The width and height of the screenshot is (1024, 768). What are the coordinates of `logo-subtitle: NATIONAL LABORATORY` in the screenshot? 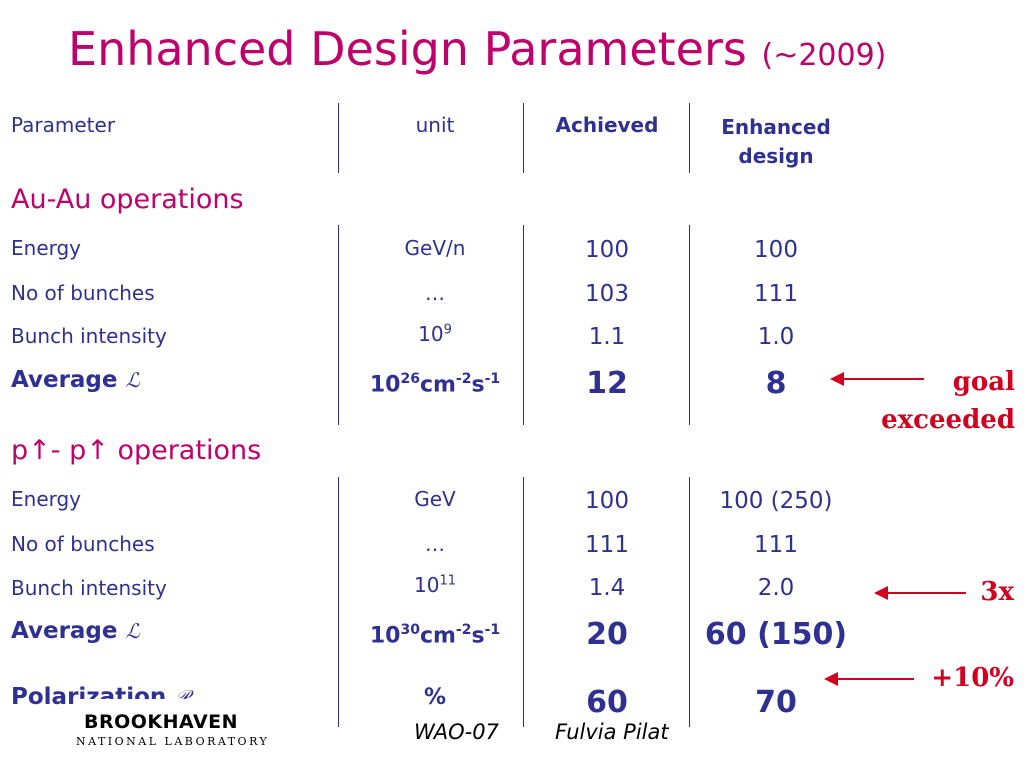 It's located at (173, 741).